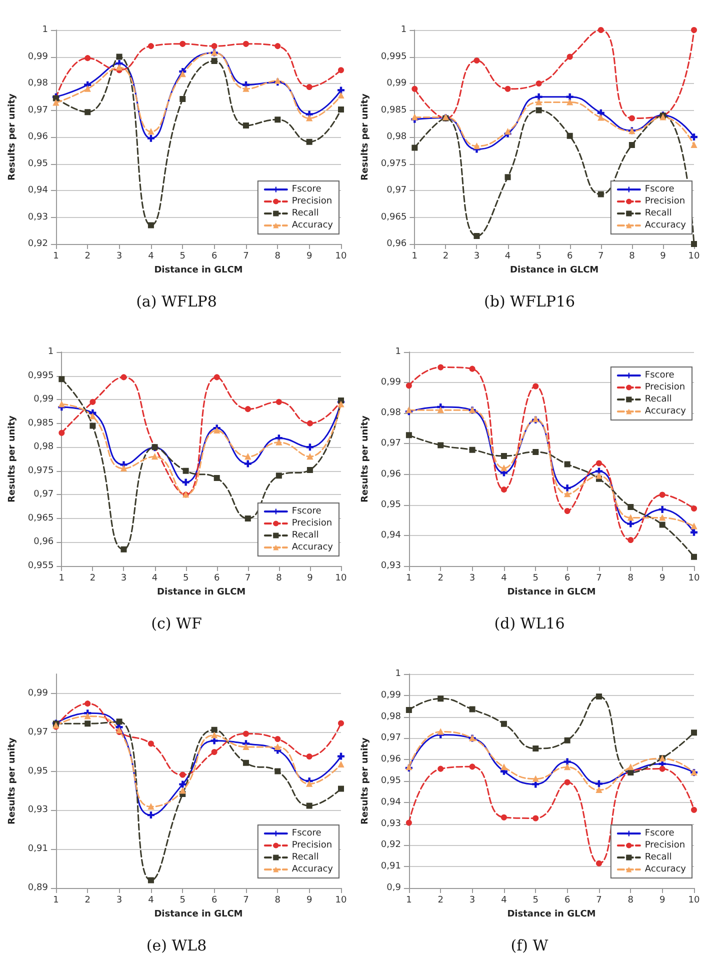  What do you see at coordinates (176, 623) in the screenshot?
I see `text: (c) WF` at bounding box center [176, 623].